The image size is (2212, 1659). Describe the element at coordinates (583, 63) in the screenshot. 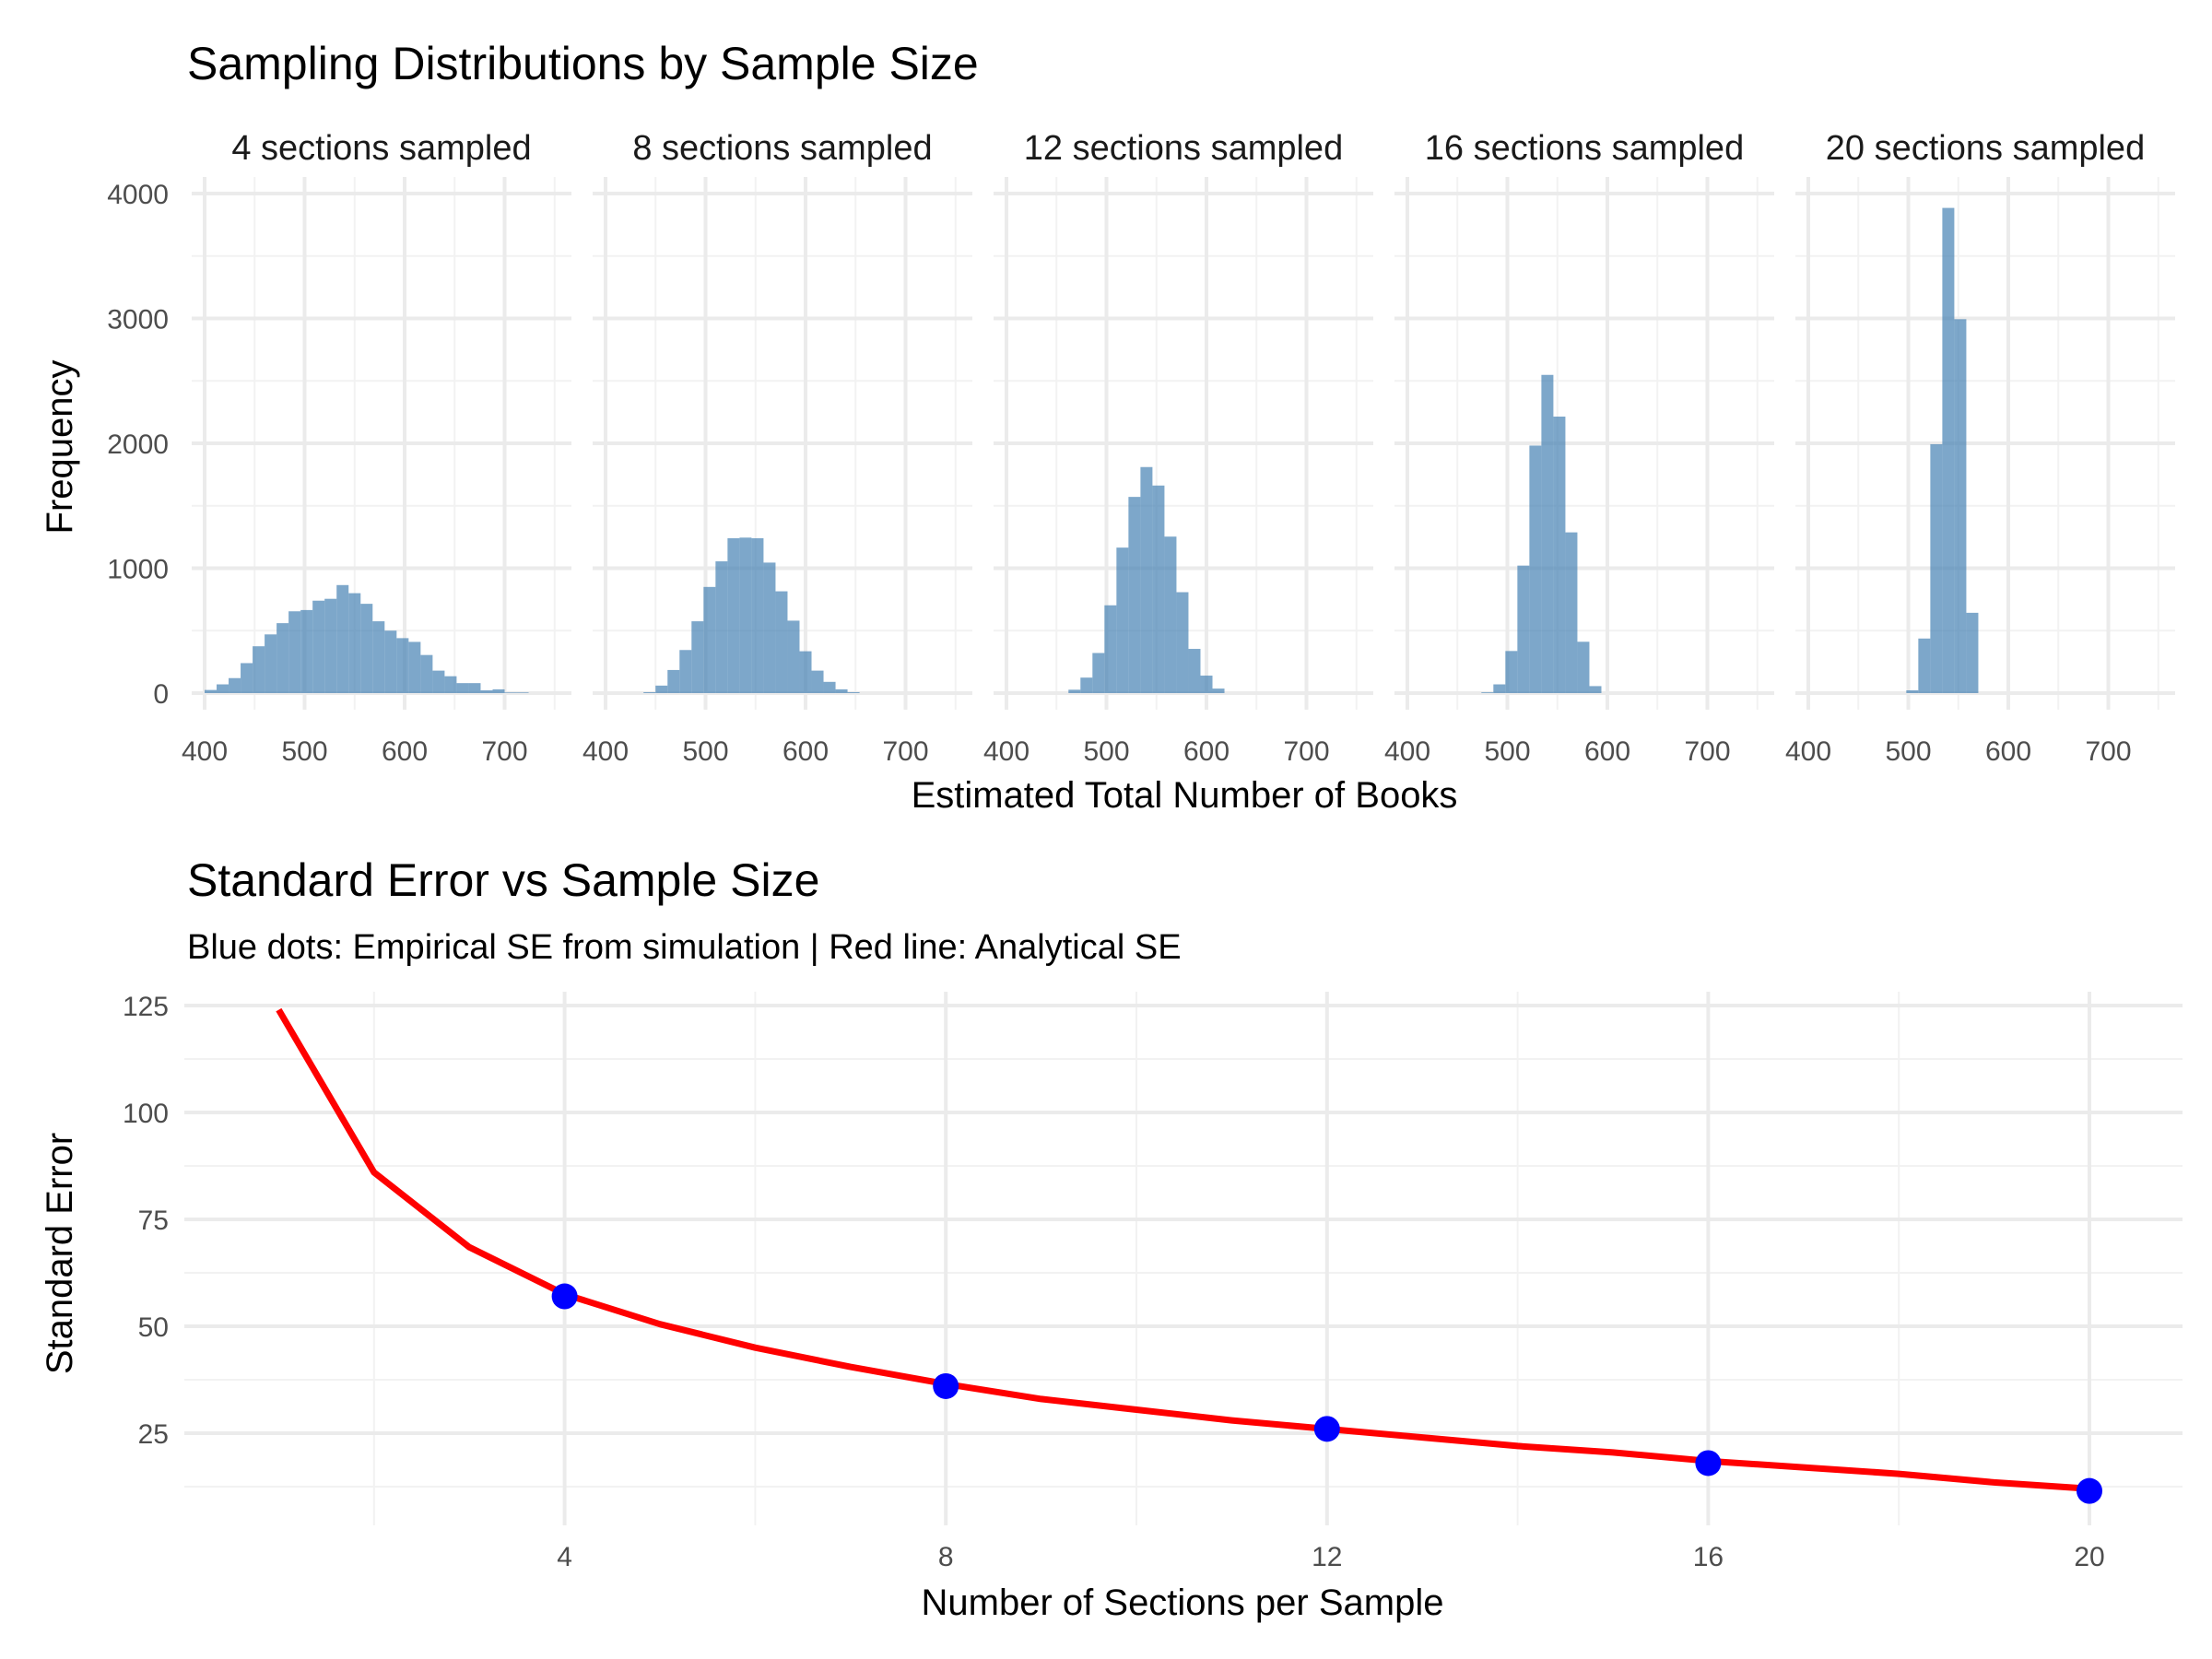

I see `histogram-title: Sampling Distributions by Sample Size` at that location.